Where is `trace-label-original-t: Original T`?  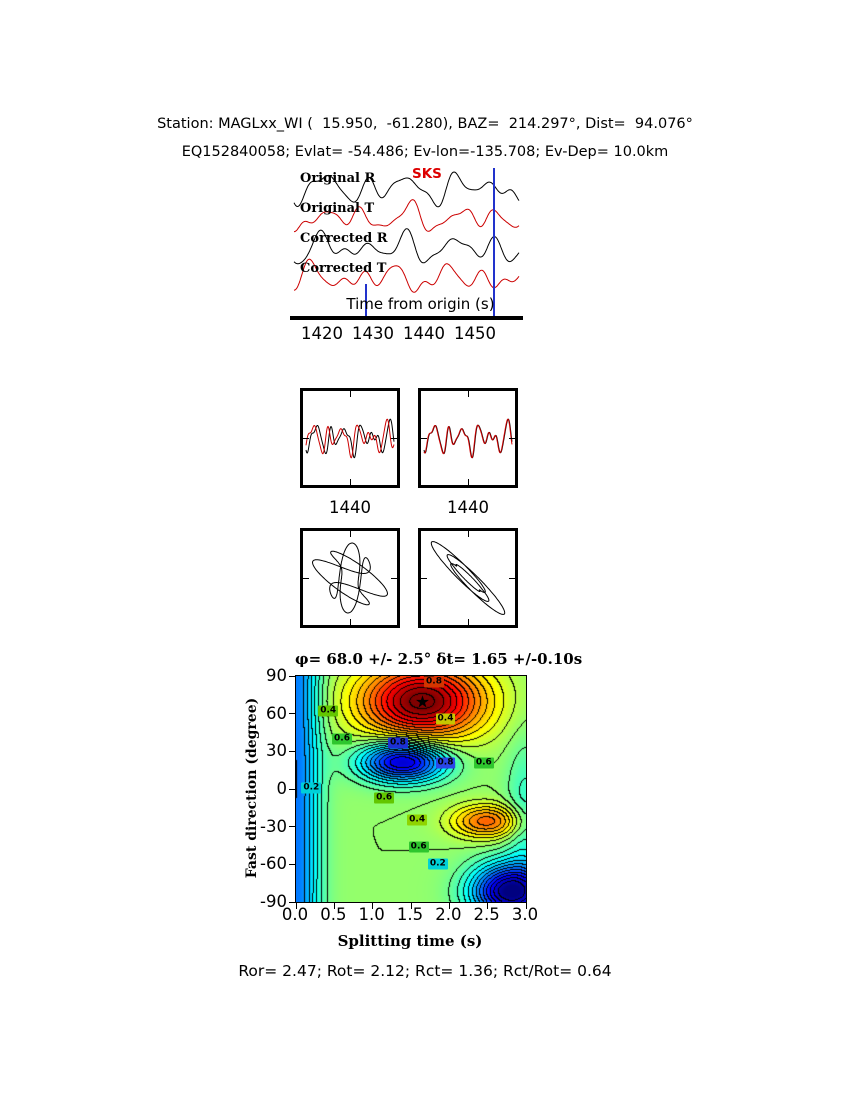 trace-label-original-t: Original T is located at coordinates (337, 208).